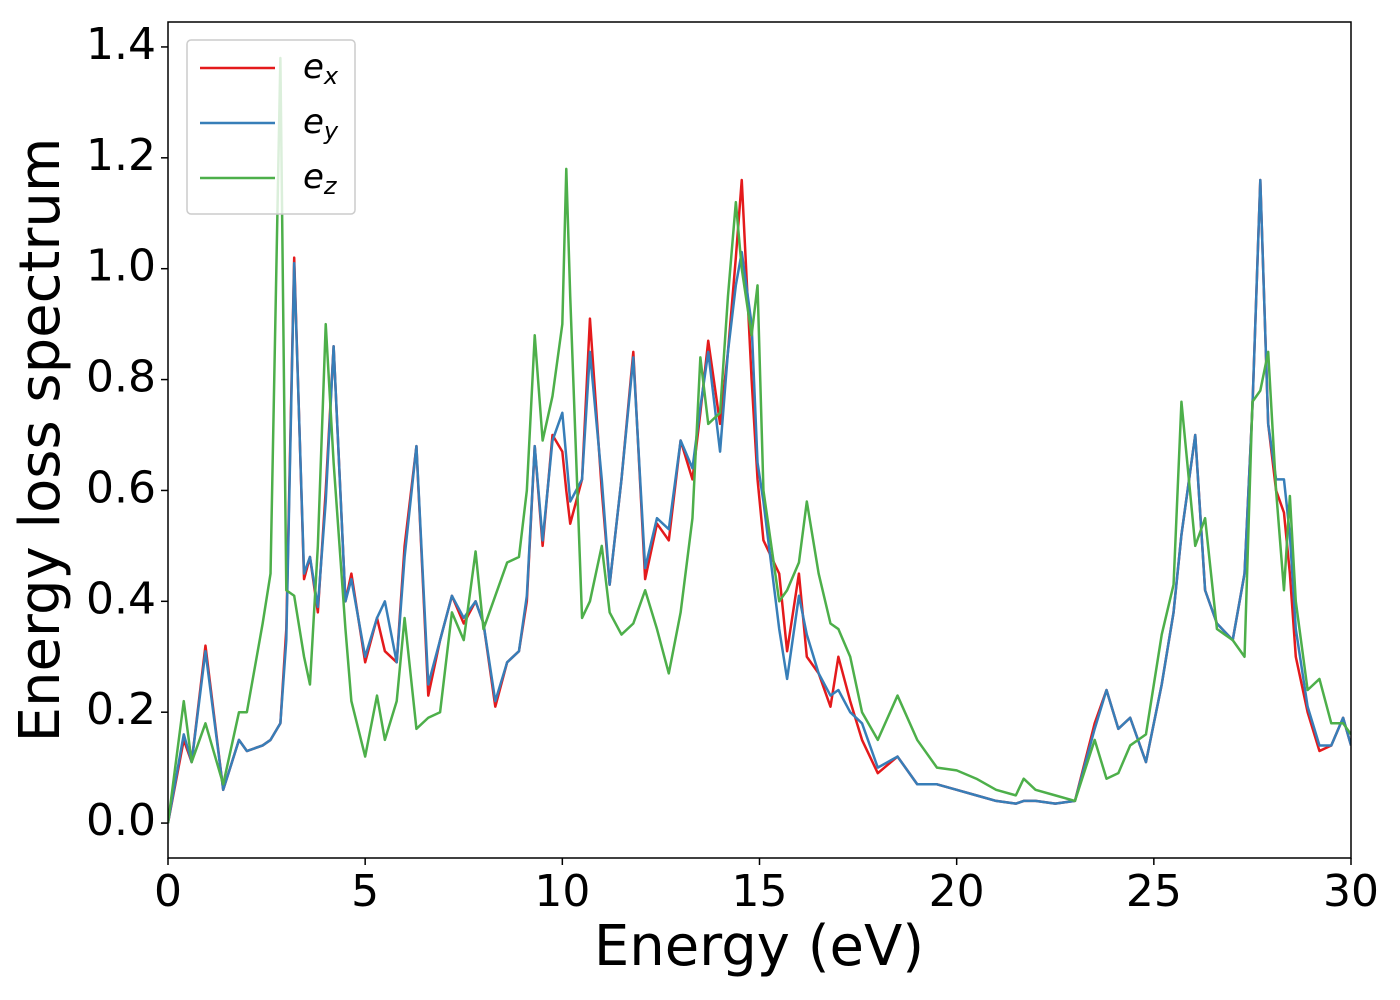 This screenshot has height=1000, width=1400. I want to click on y-axis-title: Energy loss spectrum, so click(40, 440).